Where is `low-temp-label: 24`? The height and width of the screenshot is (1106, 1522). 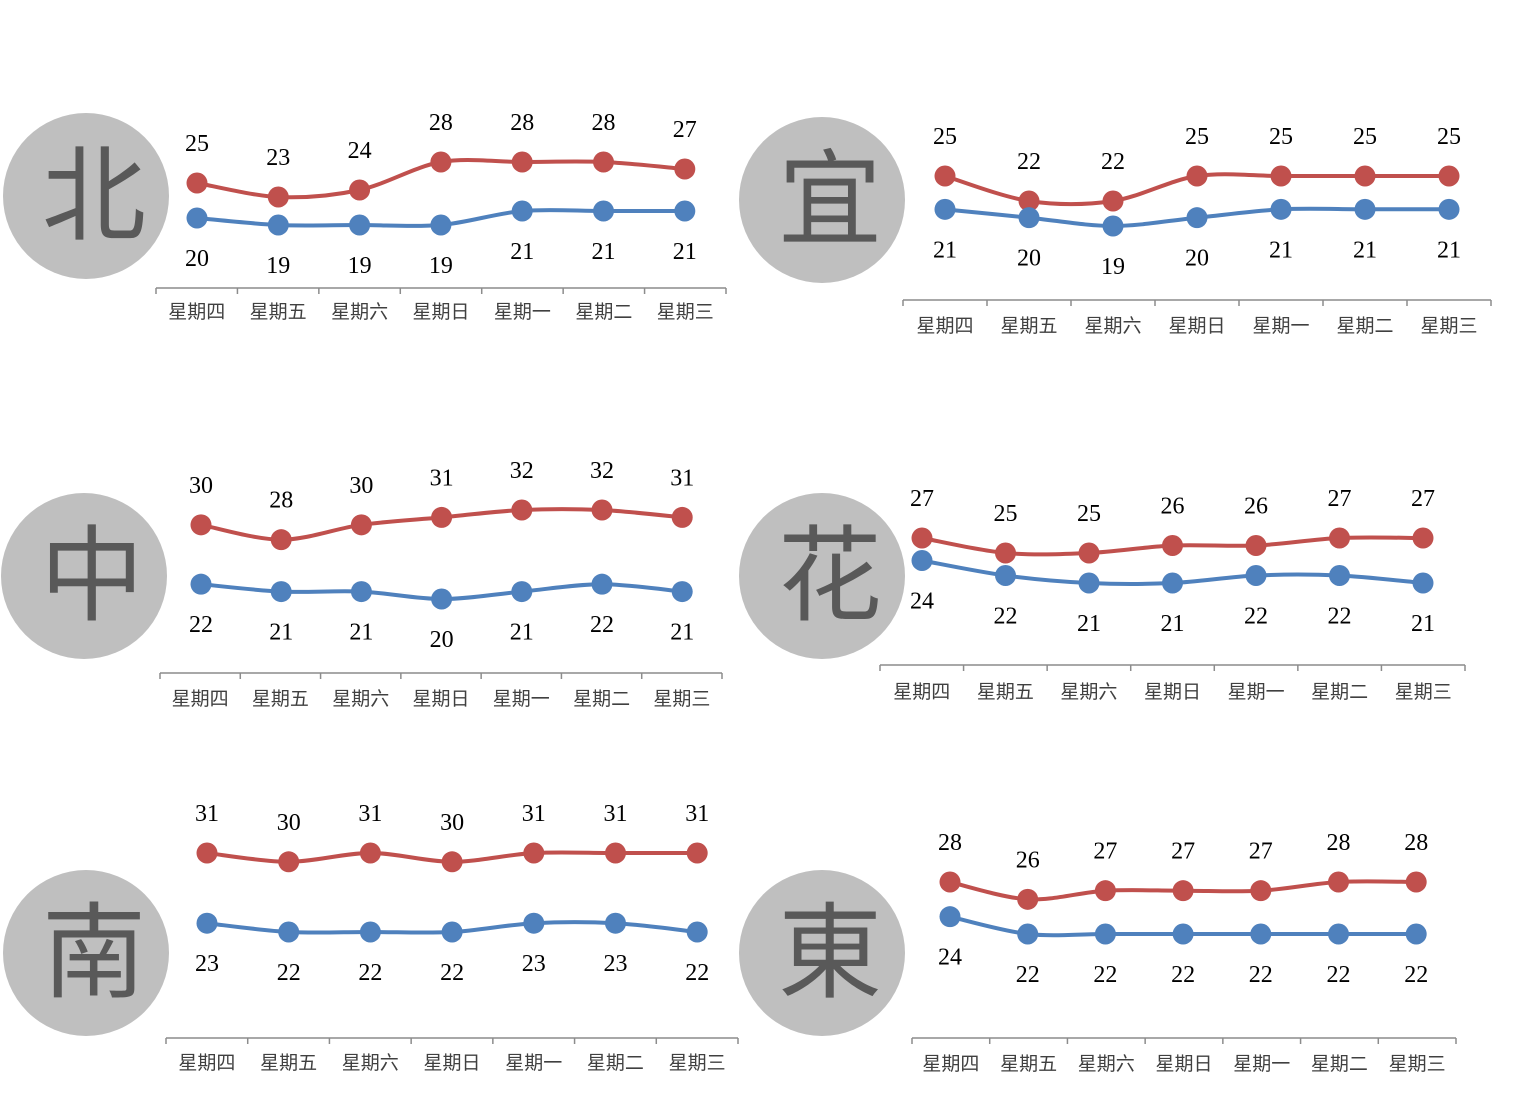
low-temp-label: 24 is located at coordinates (922, 602).